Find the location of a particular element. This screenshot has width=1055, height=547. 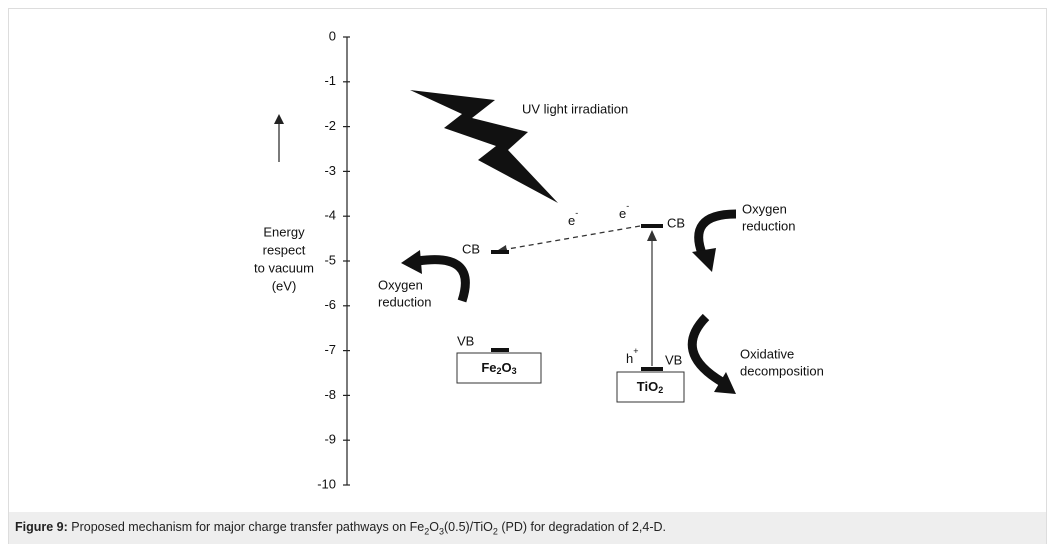

fe2o3-vb-label: VB is located at coordinates (465, 340).